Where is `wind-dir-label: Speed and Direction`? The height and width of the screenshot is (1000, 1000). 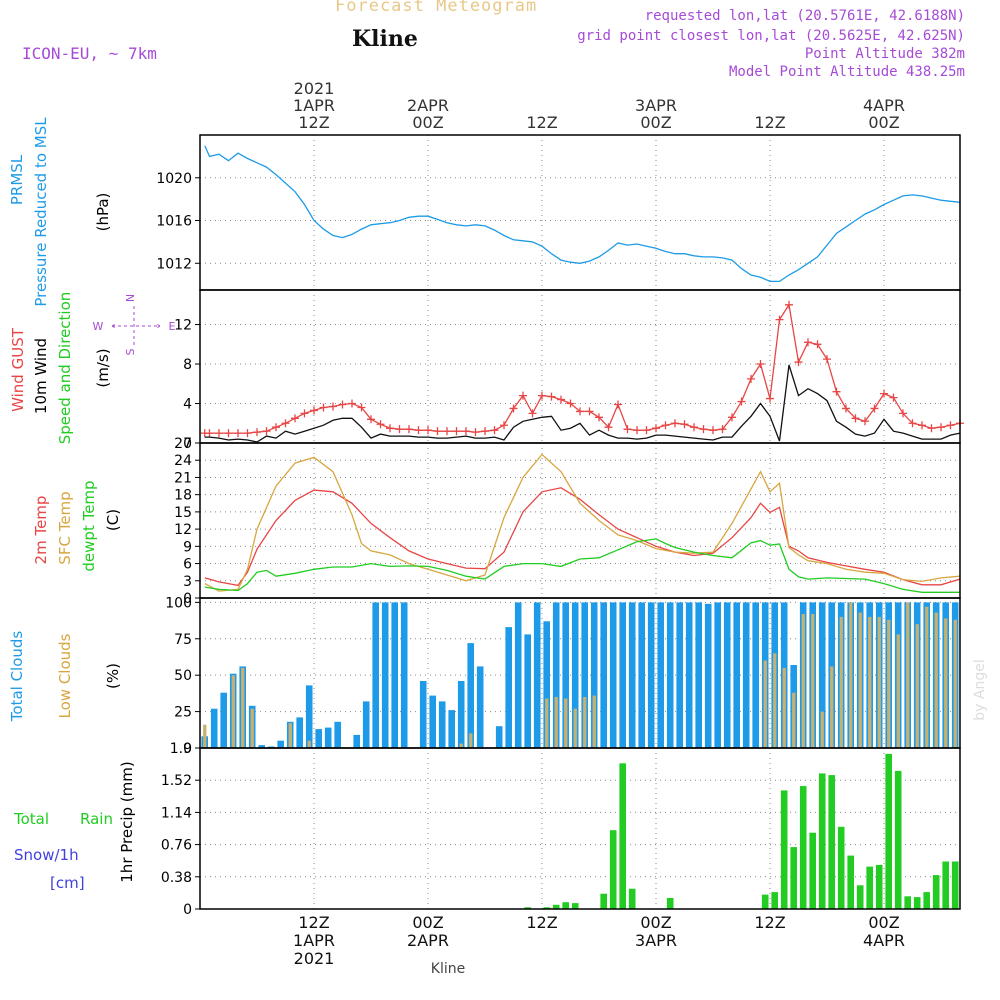 wind-dir-label: Speed and Direction is located at coordinates (65, 368).